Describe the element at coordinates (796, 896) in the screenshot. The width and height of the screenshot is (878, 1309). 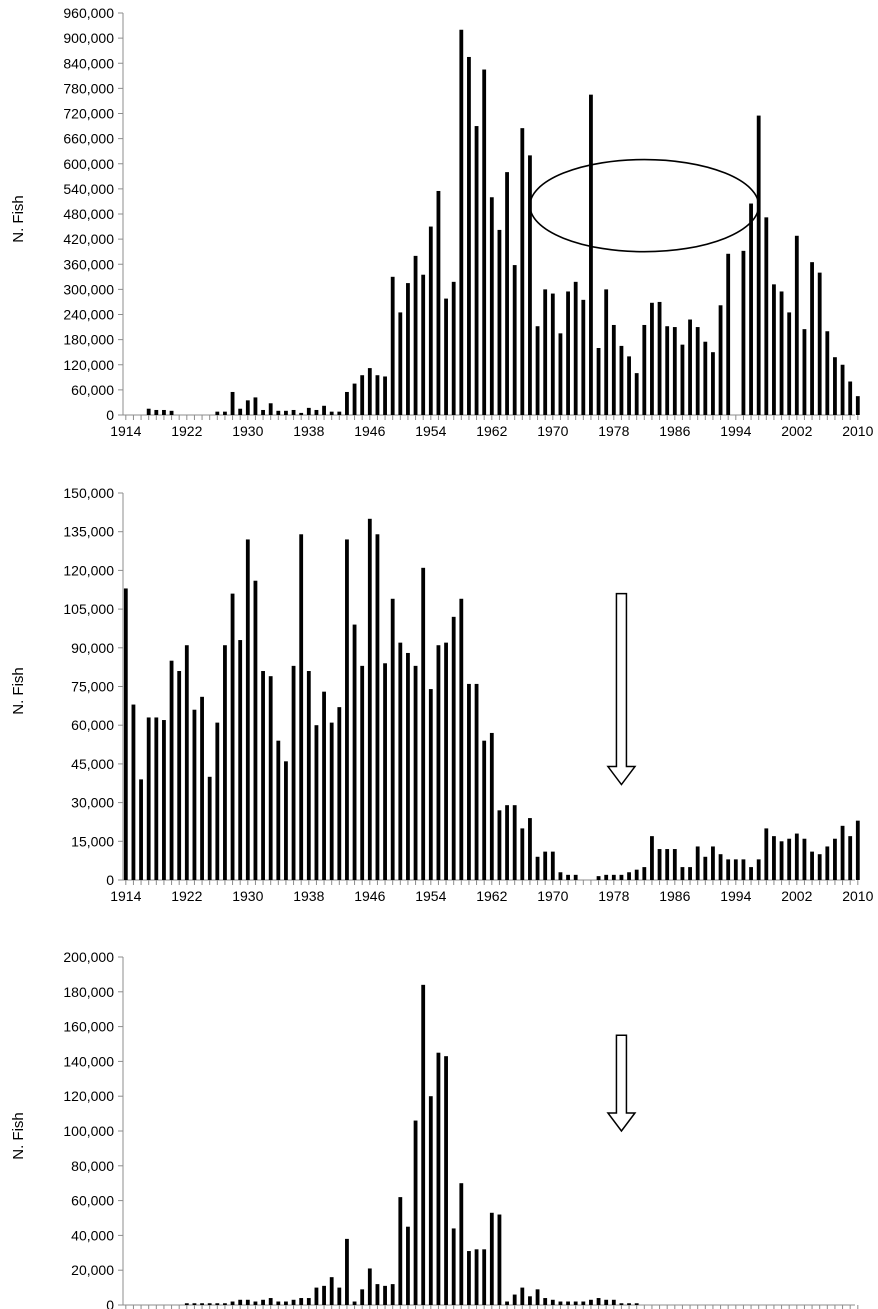
I see `x-tick-label: 2002` at that location.